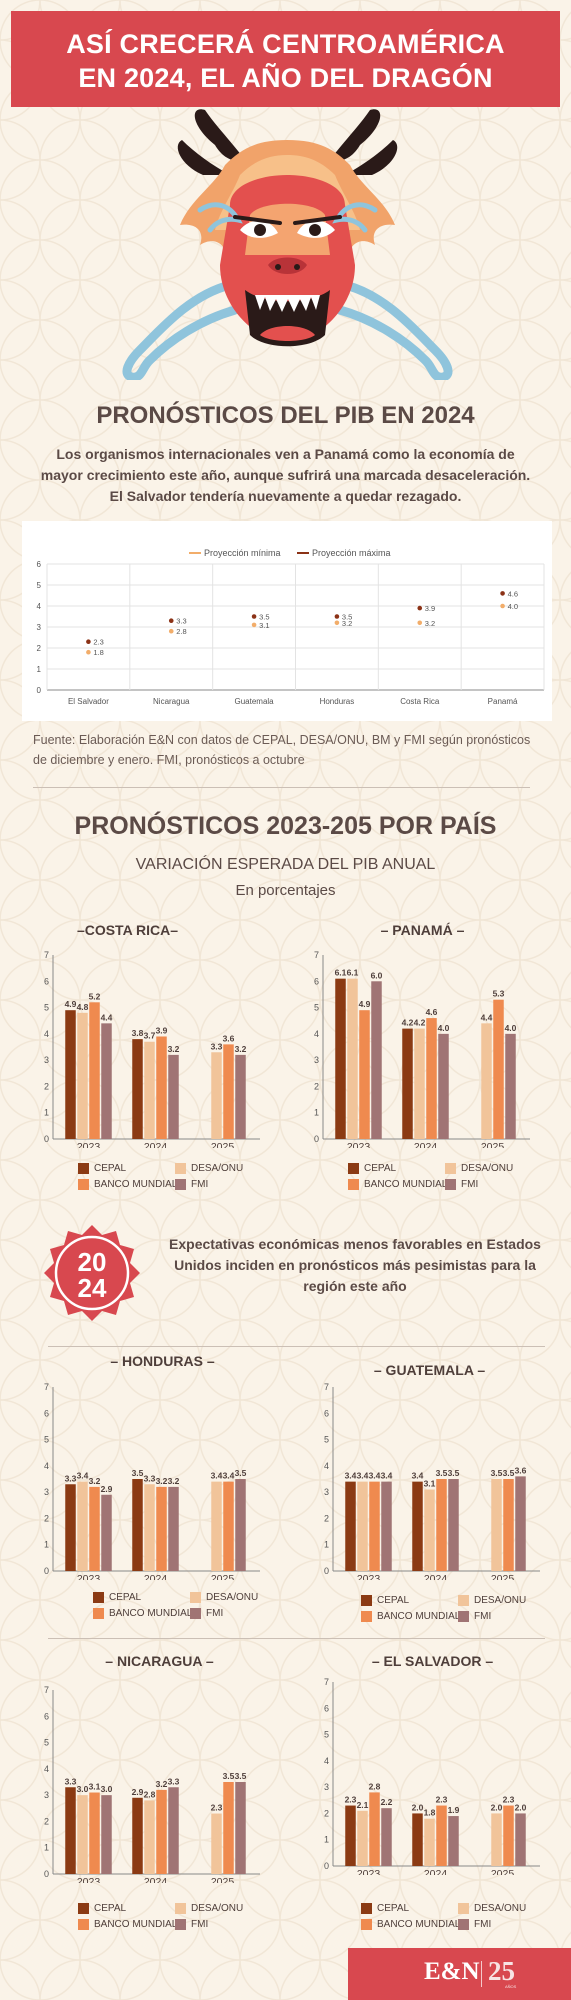  I want to click on data-label: 6.0, so click(377, 975).